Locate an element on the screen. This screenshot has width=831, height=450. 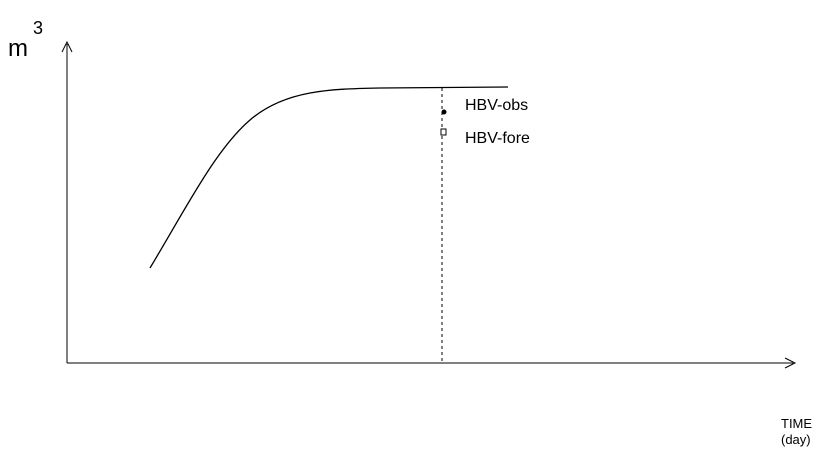
x-axis-label: TIME is located at coordinates (796, 423).